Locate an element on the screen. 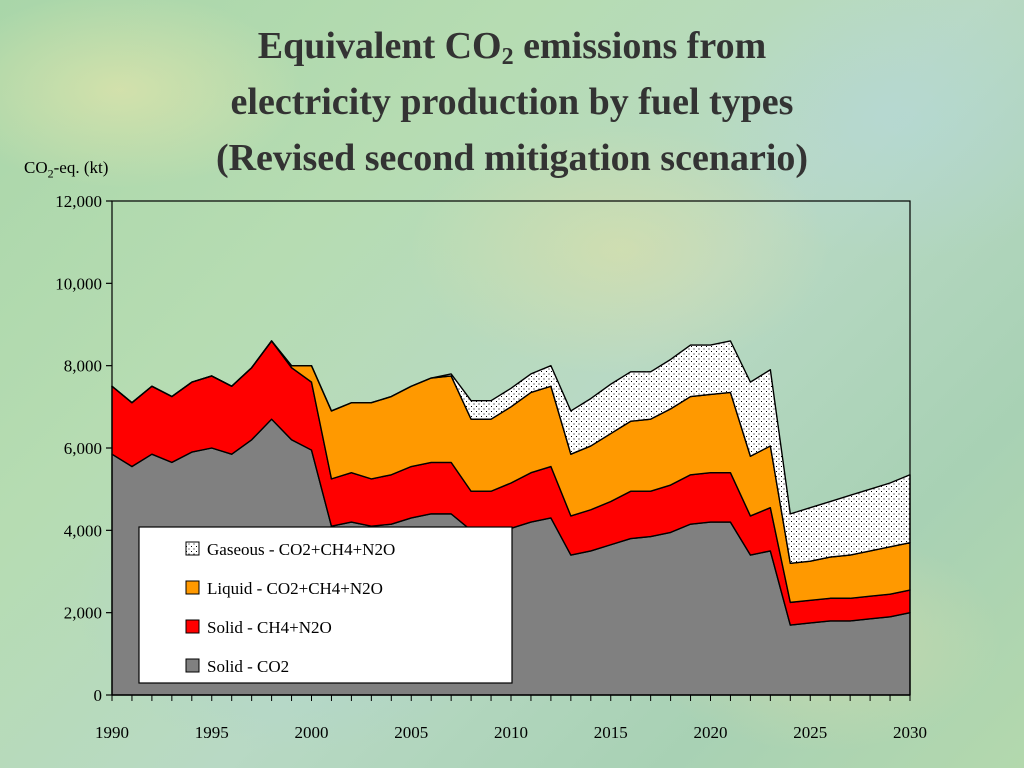  y-tick-label: 10,000 is located at coordinates (78, 283).